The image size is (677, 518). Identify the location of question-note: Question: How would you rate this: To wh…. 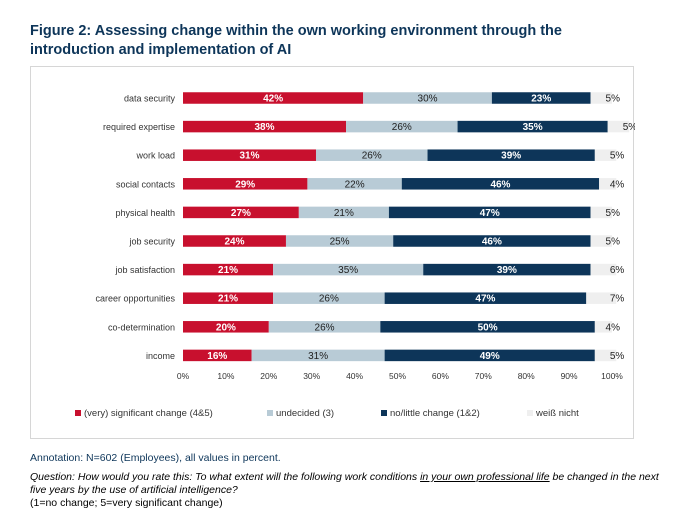
(345, 484).